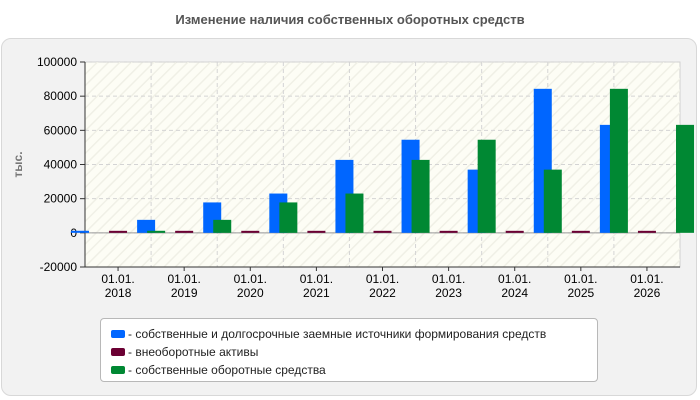 This screenshot has height=400, width=700. What do you see at coordinates (183, 286) in the screenshot?
I see `x-tick-label: 01.01. 2019` at bounding box center [183, 286].